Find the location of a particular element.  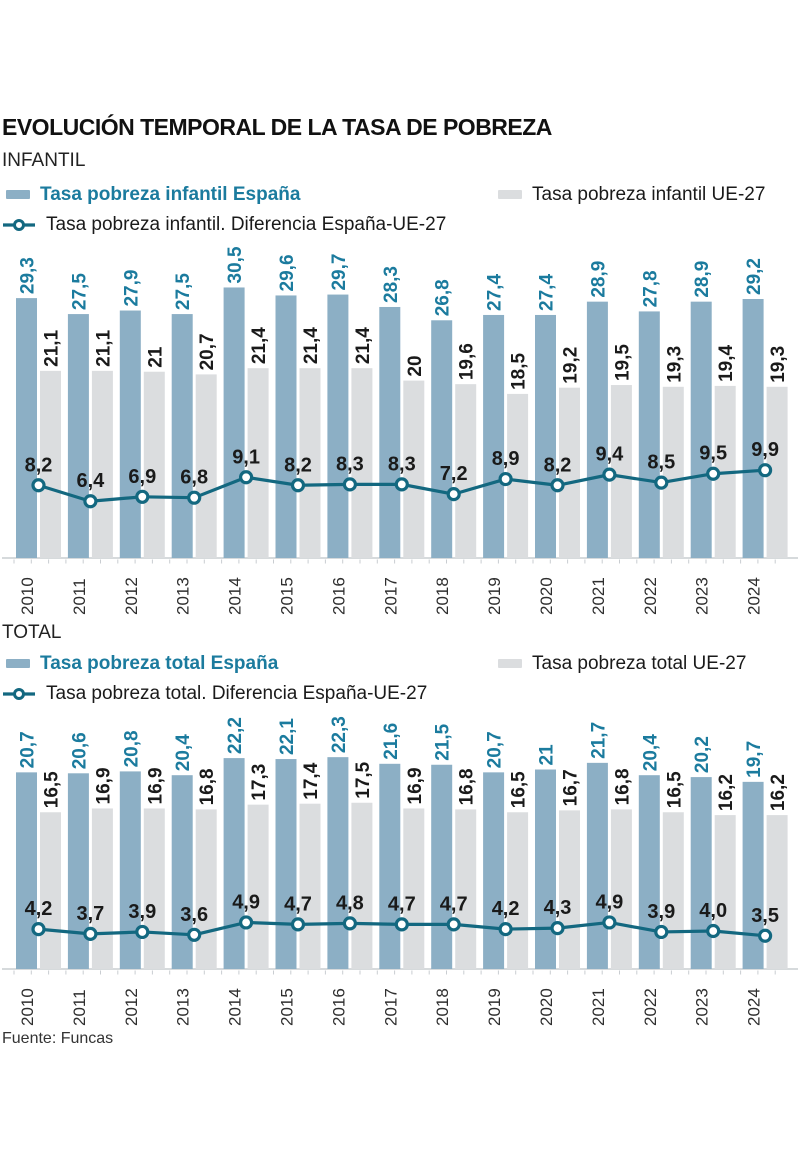

year-label: 2022 is located at coordinates (650, 1007).